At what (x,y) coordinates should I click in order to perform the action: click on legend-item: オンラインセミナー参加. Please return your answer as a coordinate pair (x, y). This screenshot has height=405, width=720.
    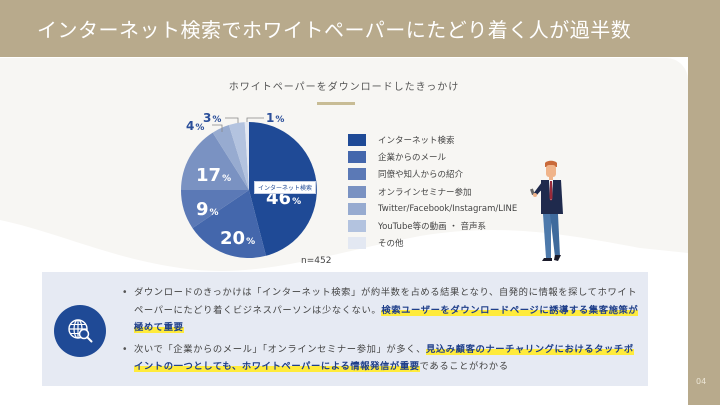
    Looking at the image, I should click on (432, 191).